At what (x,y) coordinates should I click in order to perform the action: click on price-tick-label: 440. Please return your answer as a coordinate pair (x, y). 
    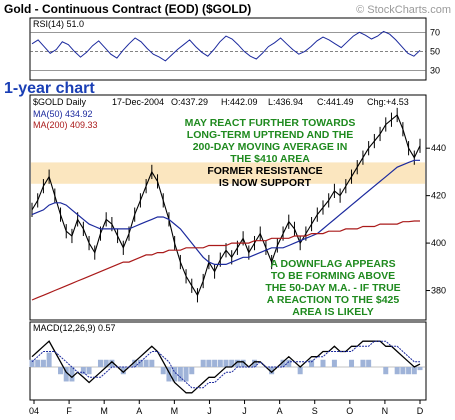
    Looking at the image, I should click on (438, 148).